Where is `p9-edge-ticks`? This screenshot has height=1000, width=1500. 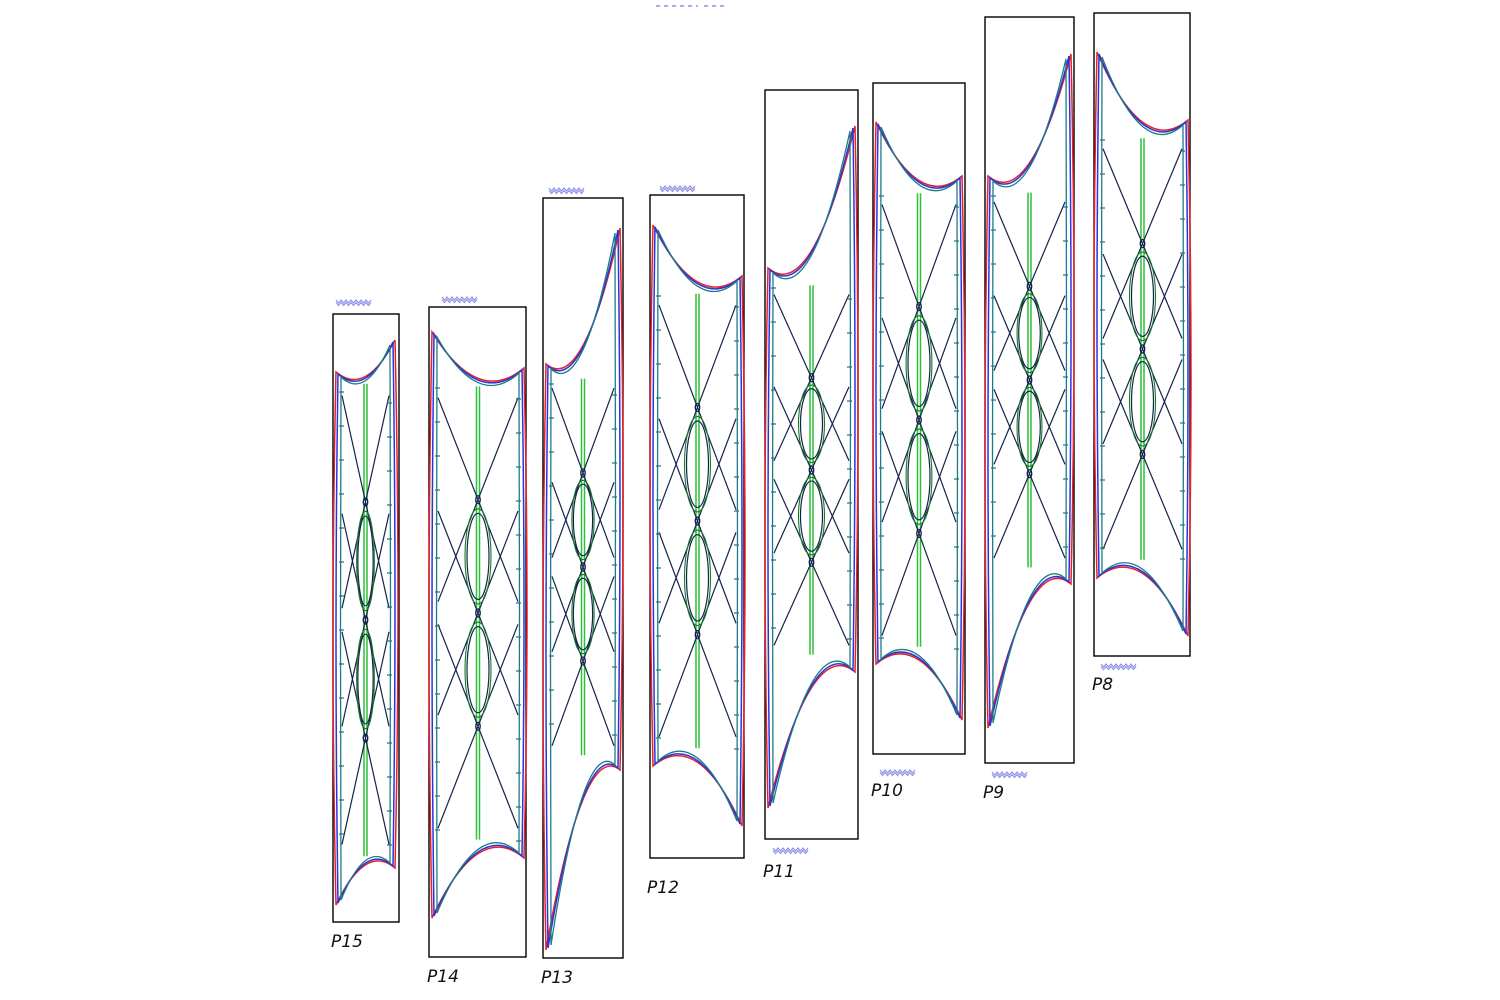
p9-edge-ticks is located at coordinates (1029, 371).